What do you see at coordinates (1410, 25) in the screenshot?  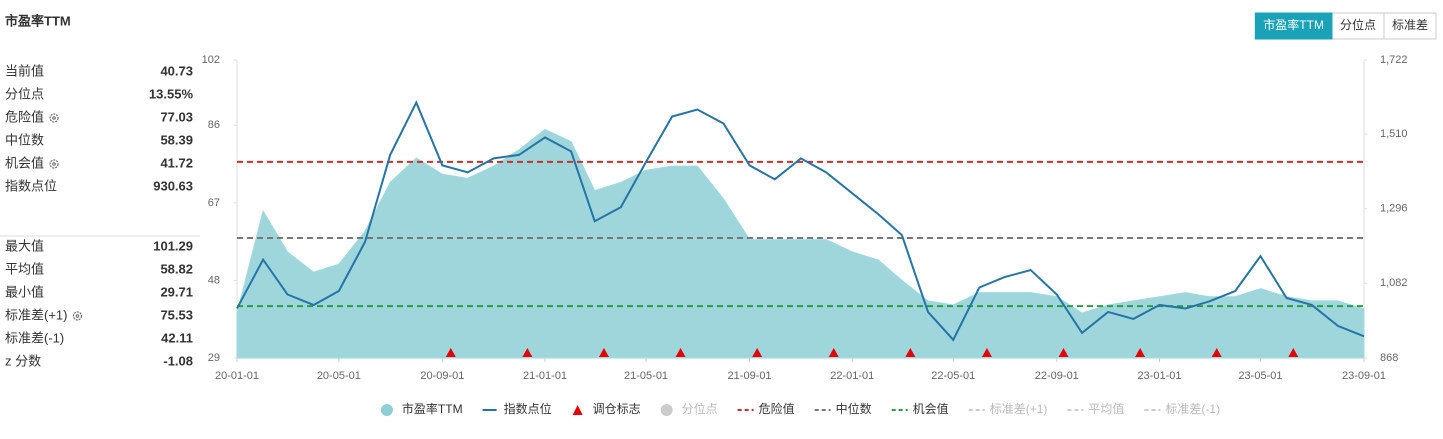 I see `toggle-label: 标准差` at bounding box center [1410, 25].